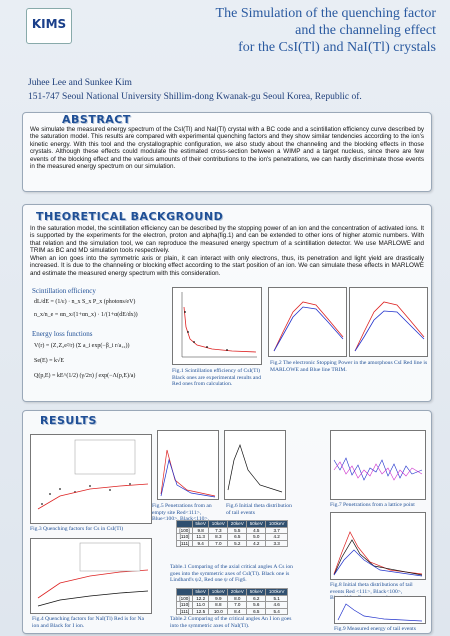  Describe the element at coordinates (62, 334) in the screenshot. I see `energy-label: Energy loss functions` at that location.